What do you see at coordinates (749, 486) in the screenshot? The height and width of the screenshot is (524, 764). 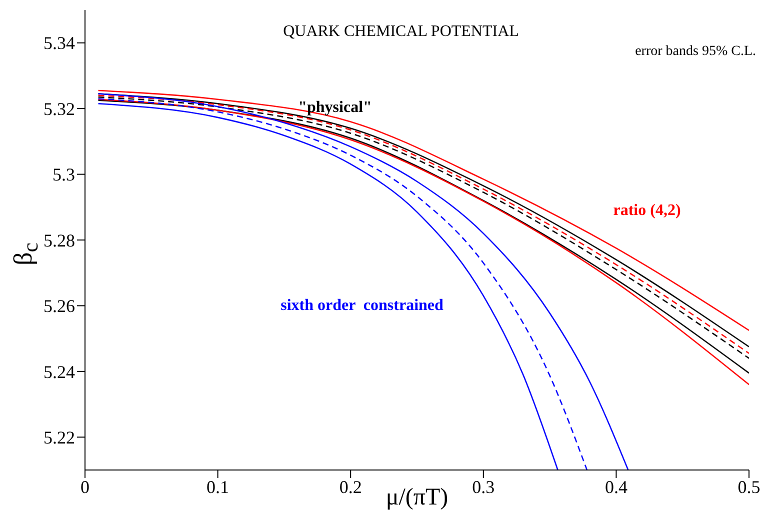 I see `x-tick-label: 0.5` at bounding box center [749, 486].